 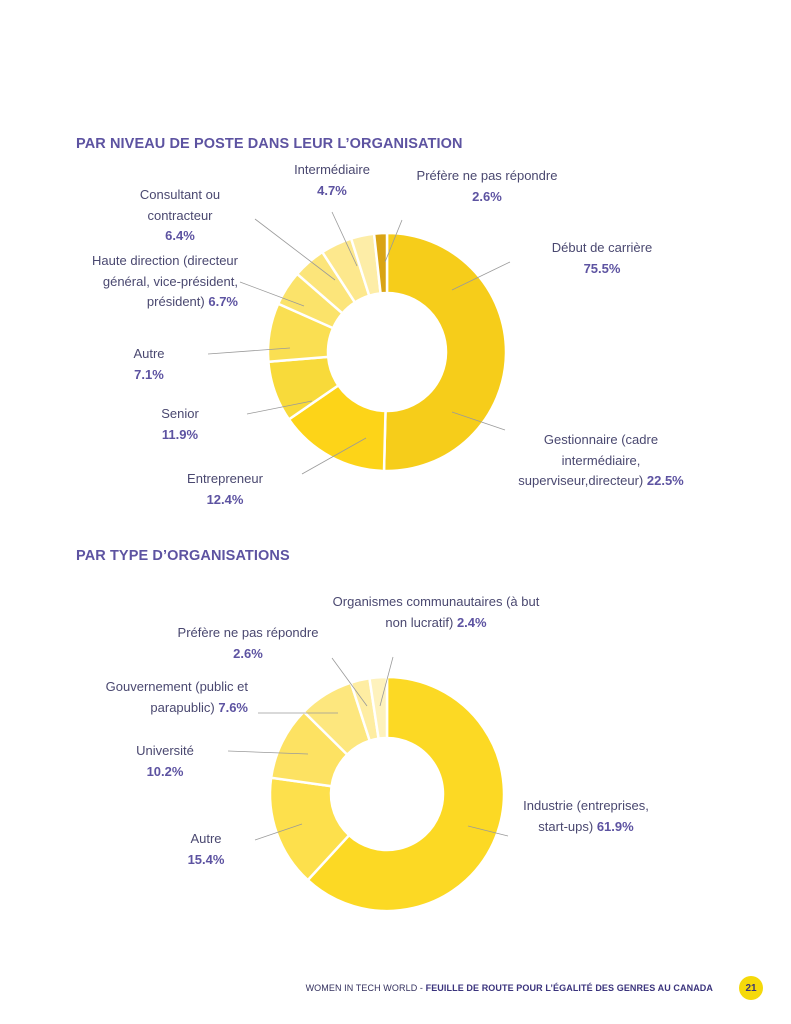 What do you see at coordinates (159, 697) in the screenshot?
I see `chart2-label-3: Gouvernement (public et parapublic) 7.6%` at bounding box center [159, 697].